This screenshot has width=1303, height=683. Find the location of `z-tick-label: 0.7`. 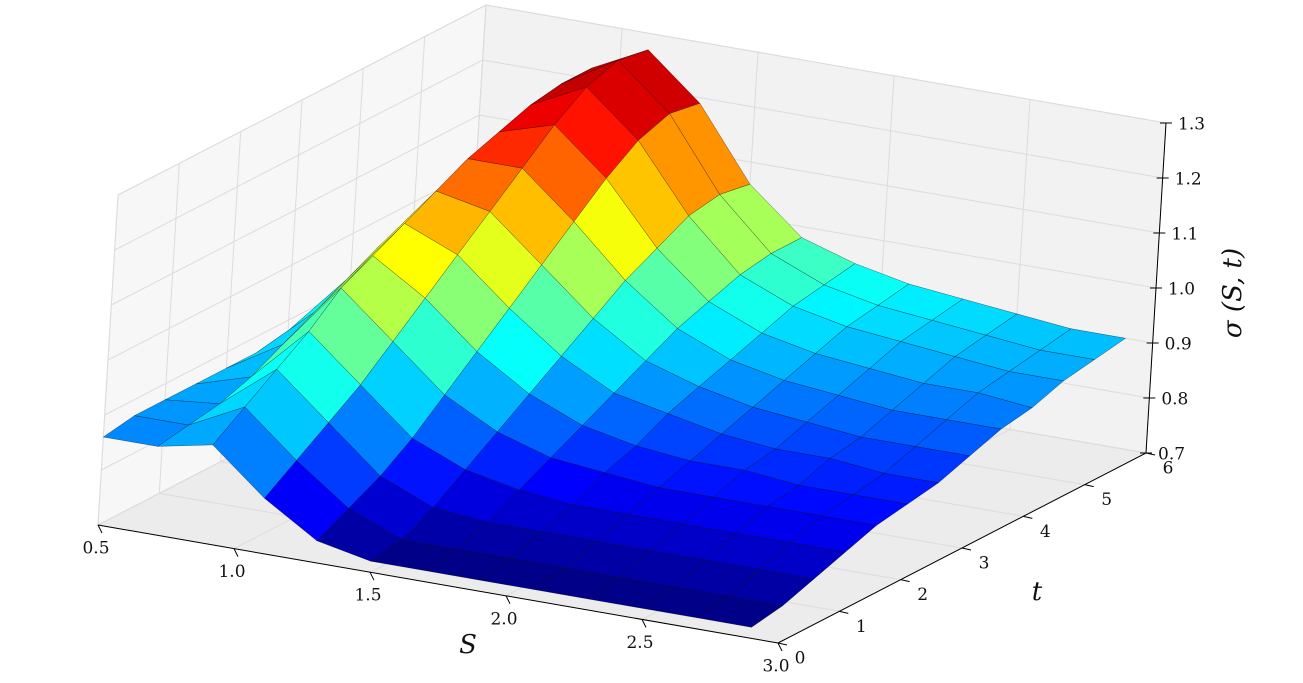

z-tick-label: 0.7 is located at coordinates (1171, 455).